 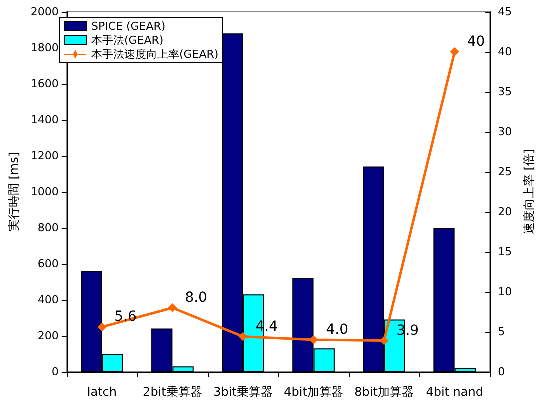 I want to click on y2-axis-title: 速度向上率 [倍], so click(x=529, y=192).